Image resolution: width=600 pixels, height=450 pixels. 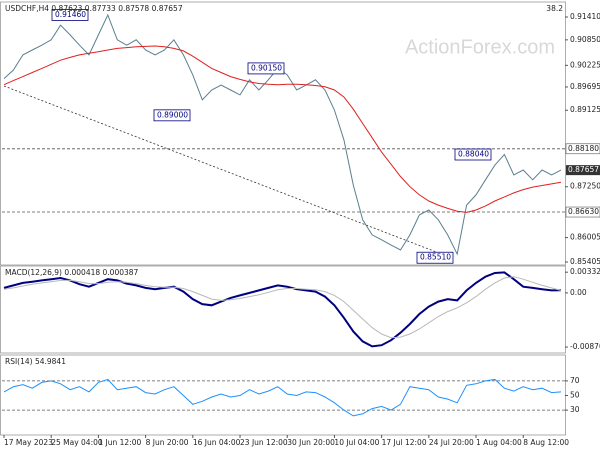 I want to click on annotation-label: 0.85510, so click(x=435, y=257).